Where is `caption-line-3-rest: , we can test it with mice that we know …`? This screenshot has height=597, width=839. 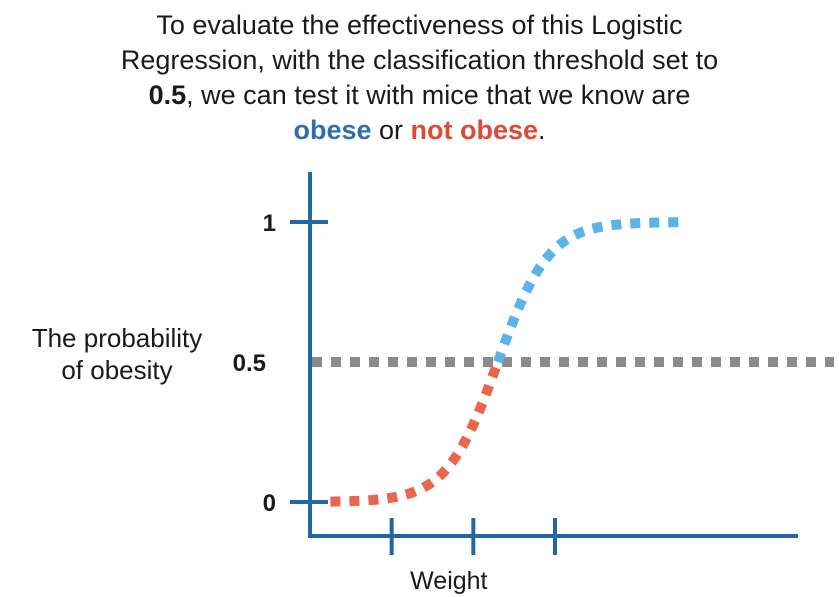 caption-line-3-rest: , we can test it with mice that we know … is located at coordinates (438, 95).